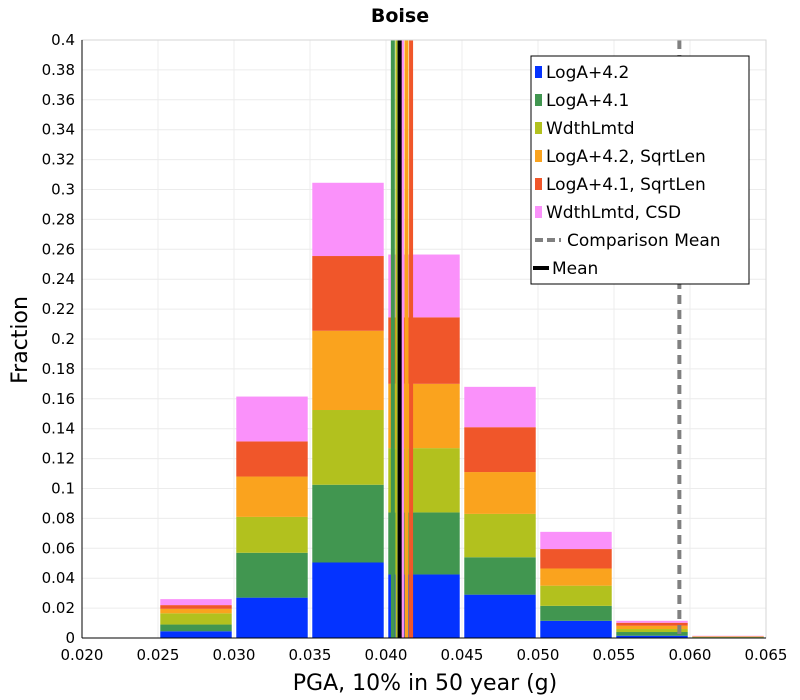  Describe the element at coordinates (63, 339) in the screenshot. I see `y-tick-label: 0.2` at that location.